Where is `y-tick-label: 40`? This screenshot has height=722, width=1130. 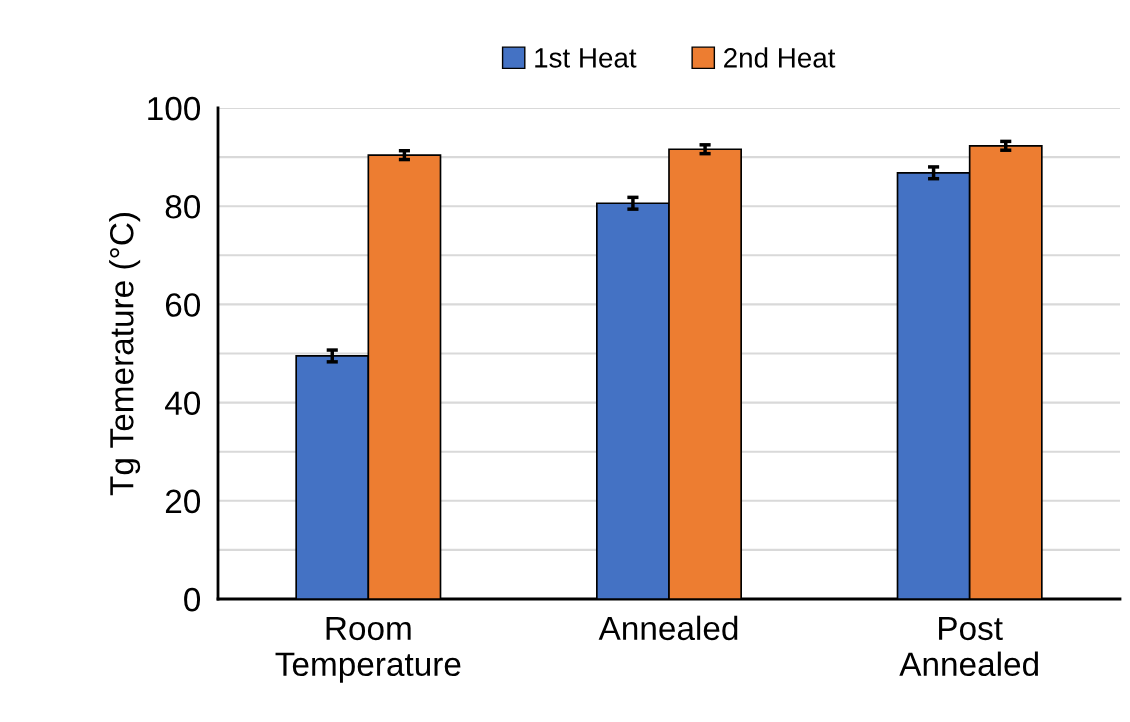 y-tick-label: 40 is located at coordinates (183, 403).